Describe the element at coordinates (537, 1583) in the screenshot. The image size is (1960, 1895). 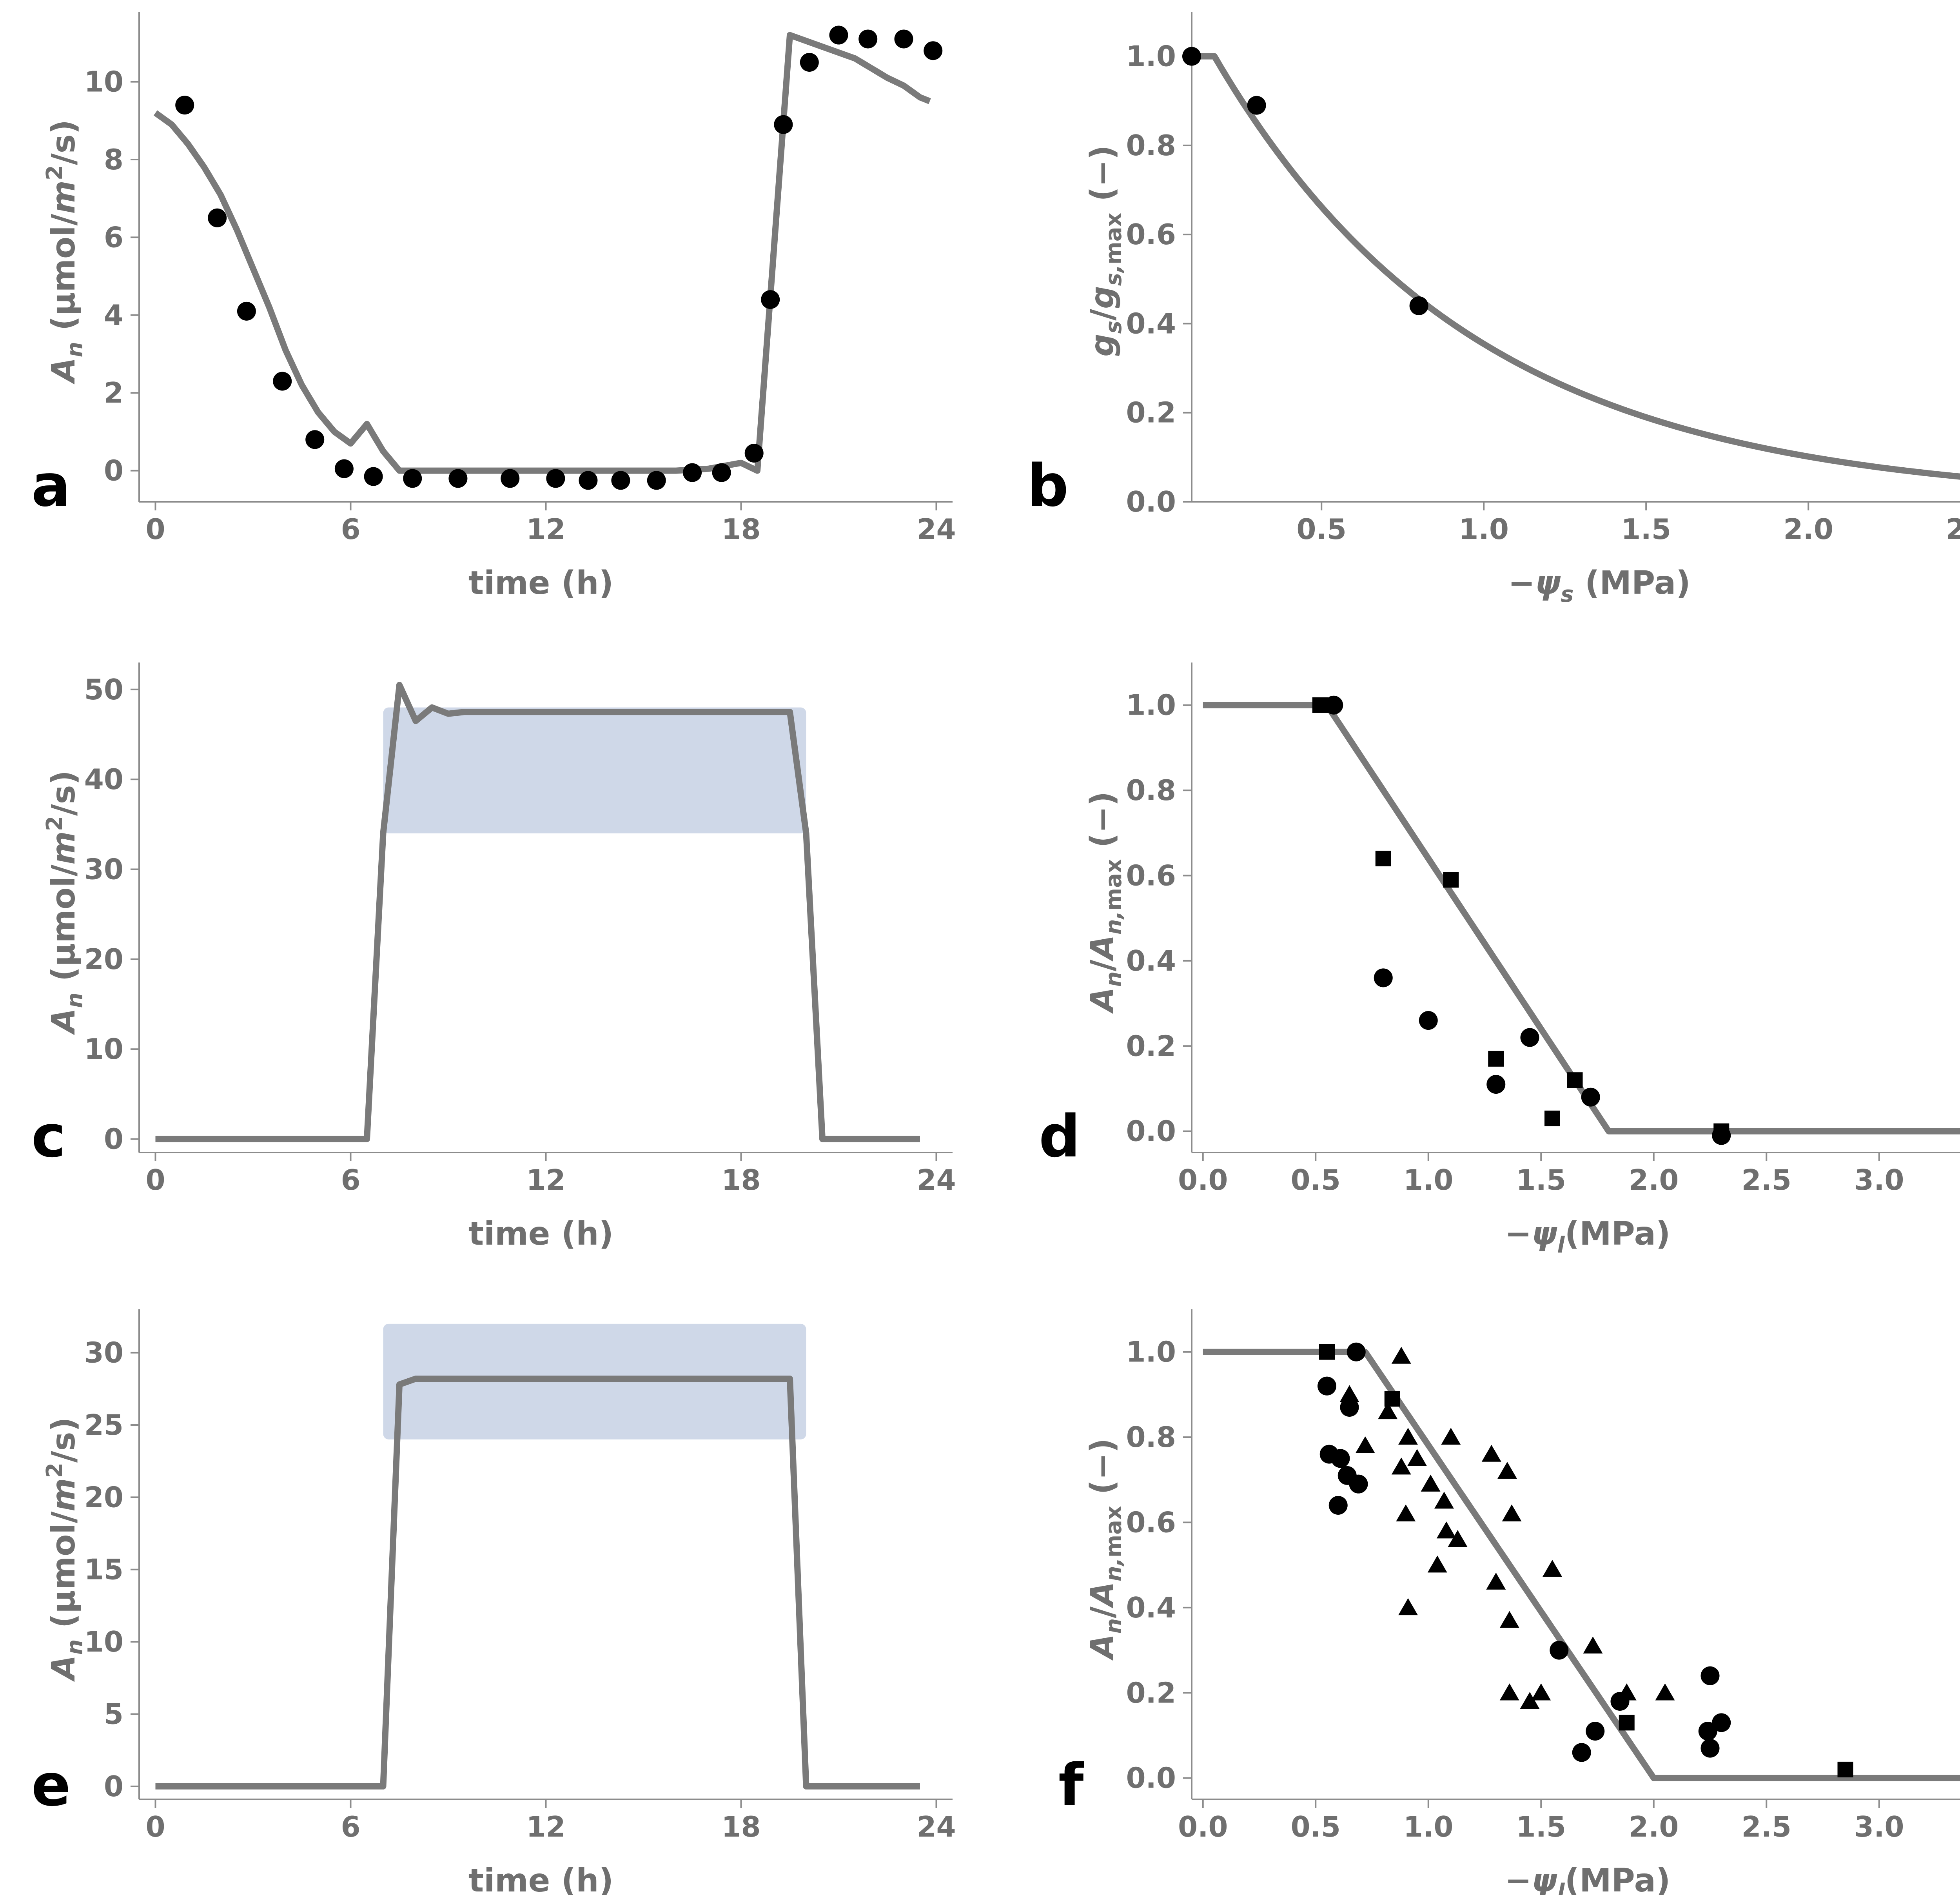
I see `model-line-e` at that location.